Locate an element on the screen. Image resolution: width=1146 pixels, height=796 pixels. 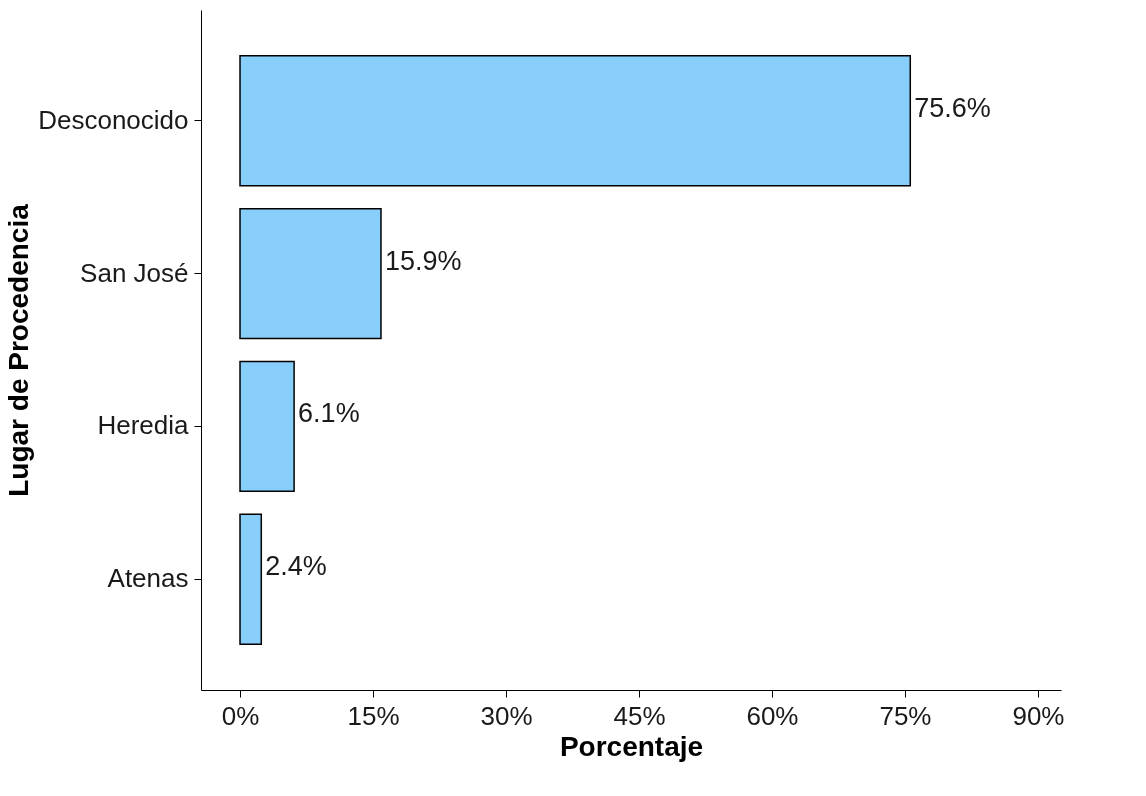
x-tick-label: 60% is located at coordinates (772, 715).